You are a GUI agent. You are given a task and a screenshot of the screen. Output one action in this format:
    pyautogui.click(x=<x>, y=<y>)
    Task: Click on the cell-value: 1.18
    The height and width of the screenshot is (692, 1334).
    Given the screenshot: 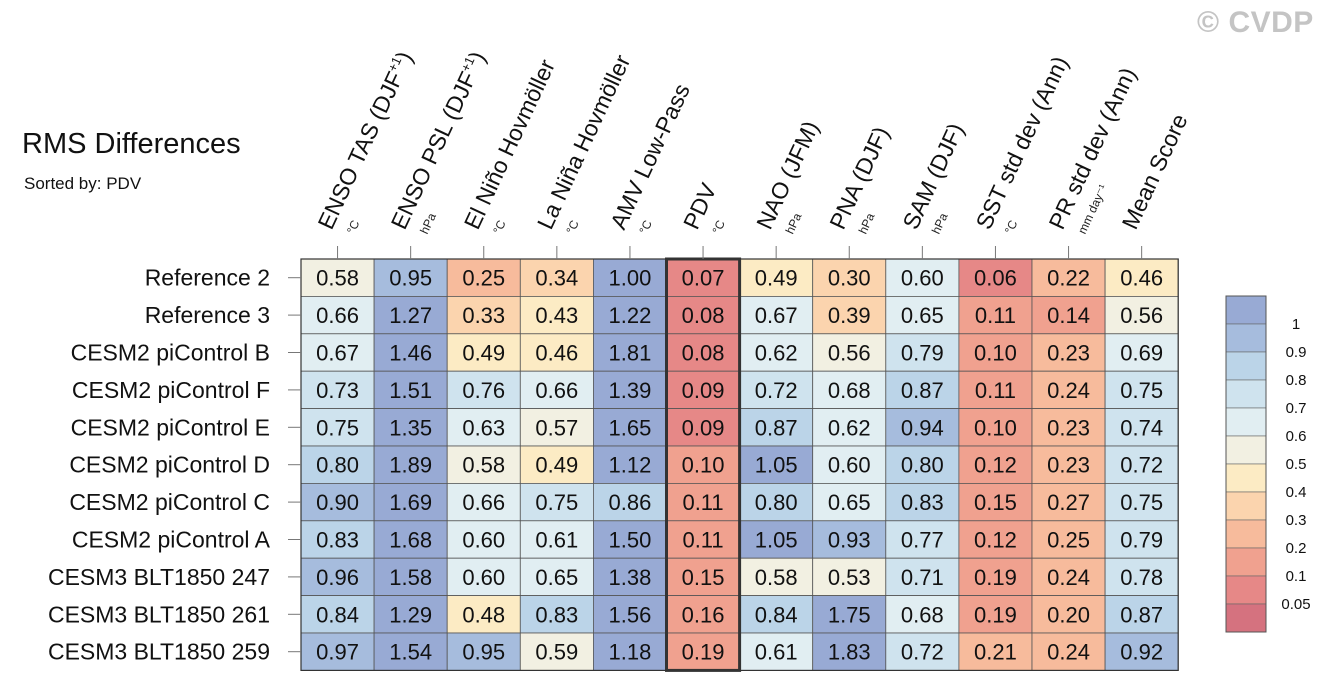 What is the action you would take?
    pyautogui.click(x=630, y=652)
    